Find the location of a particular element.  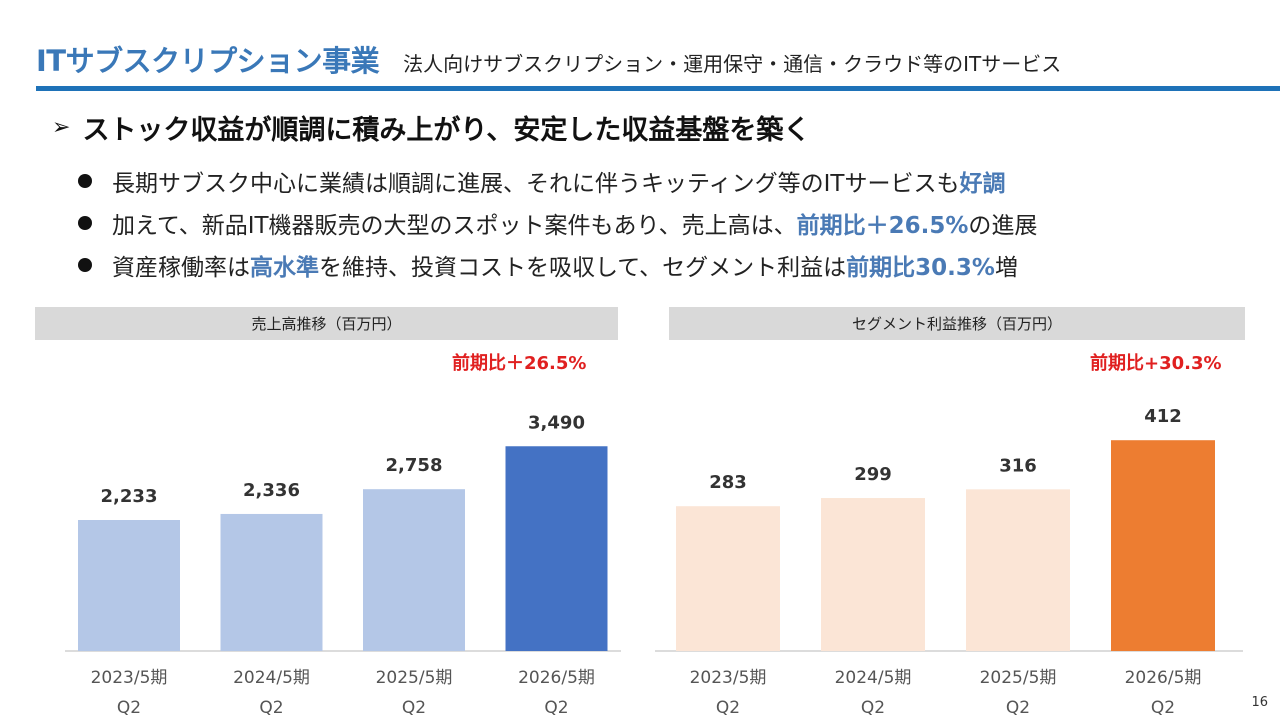

bullet-text: 長期サブスク中心に業績は順調に進展、それに伴うキッティング等のITサービスも is located at coordinates (536, 184).